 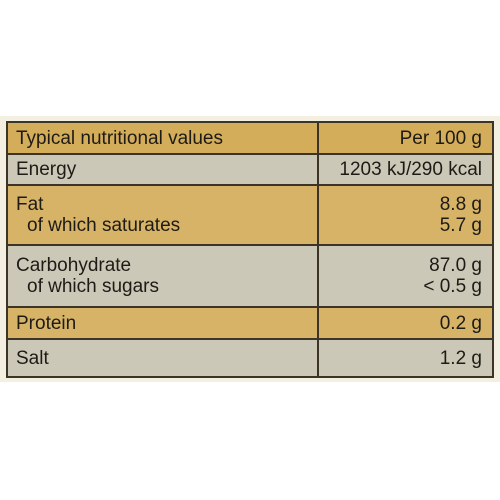 I want to click on header-nutrient-label: Typical nutritional values, so click(x=162, y=138).